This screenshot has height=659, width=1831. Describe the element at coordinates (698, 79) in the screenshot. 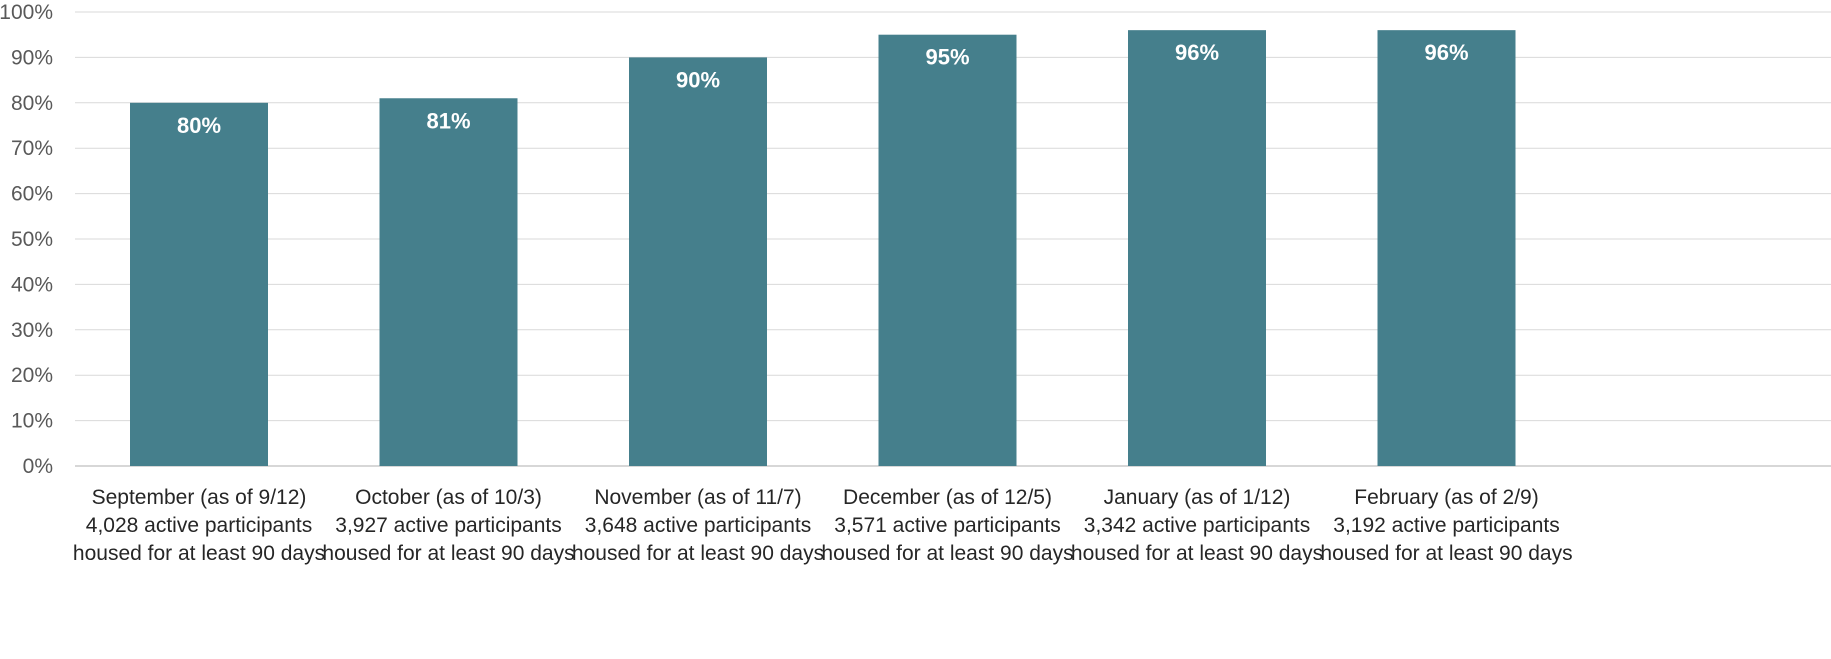

I see `data-label: 90%` at that location.